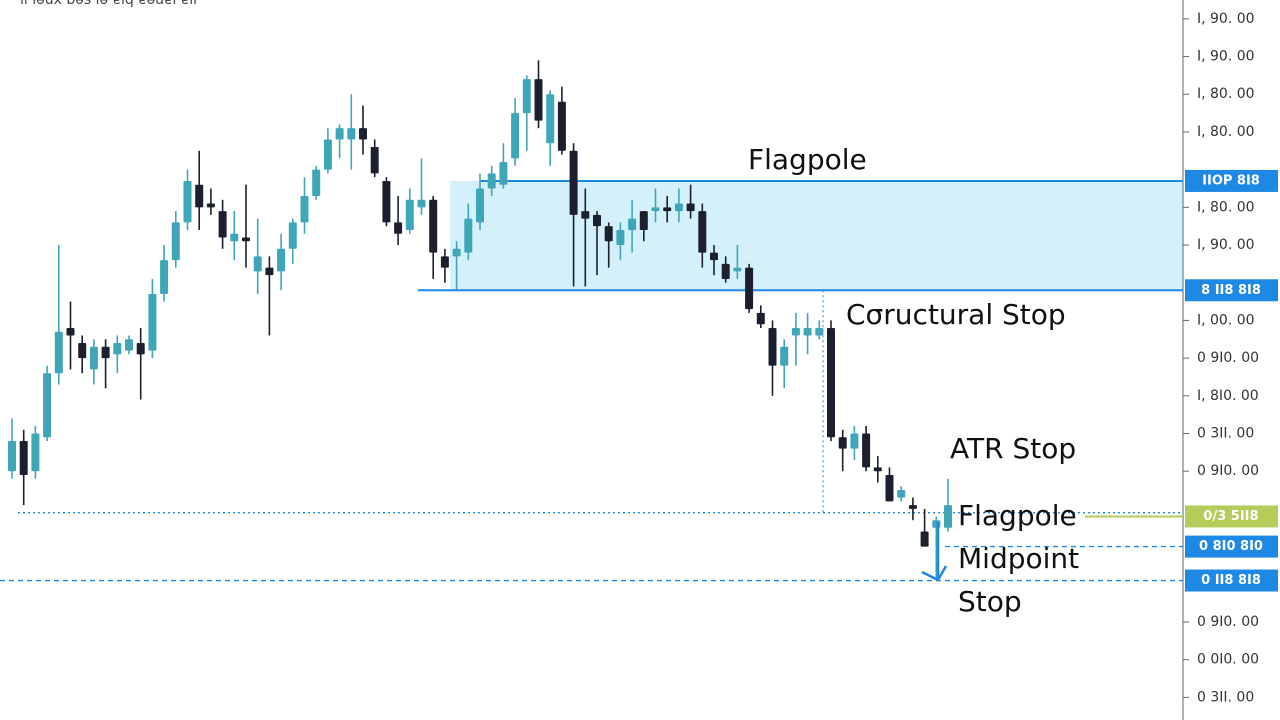  Describe the element at coordinates (1228, 396) in the screenshot. I see `y-tick-label: I, 8I0. 00` at that location.